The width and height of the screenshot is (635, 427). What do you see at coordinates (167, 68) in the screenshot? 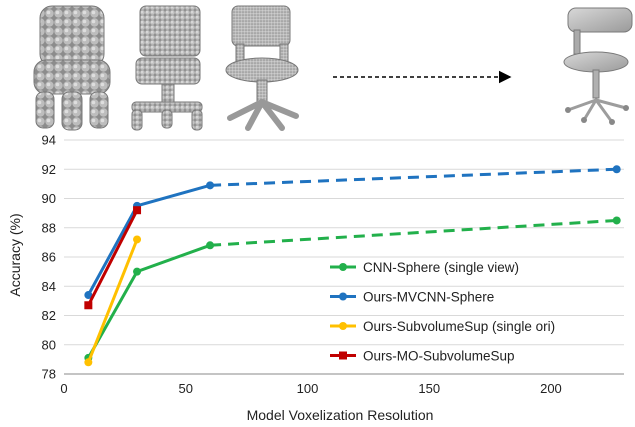
I see `voxel-chair-medium` at bounding box center [167, 68].